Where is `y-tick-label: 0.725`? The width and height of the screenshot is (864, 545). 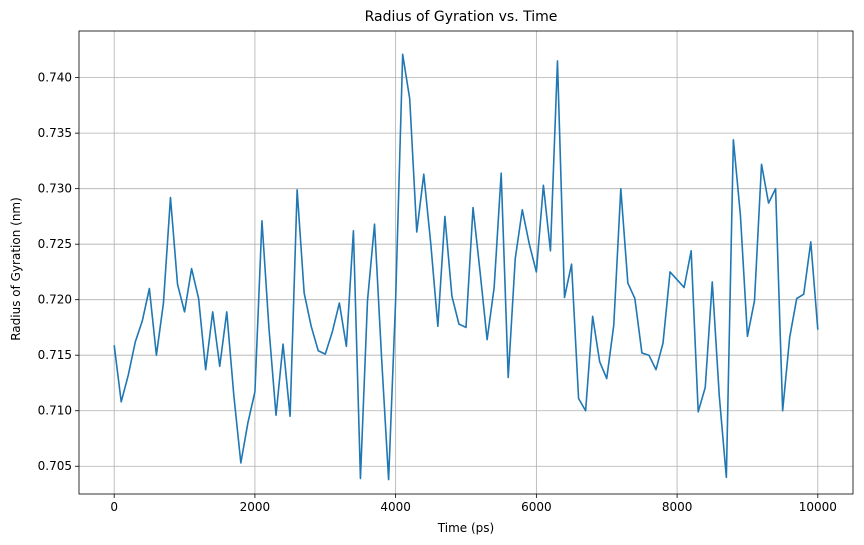
y-tick-label: 0.725 is located at coordinates (55, 244).